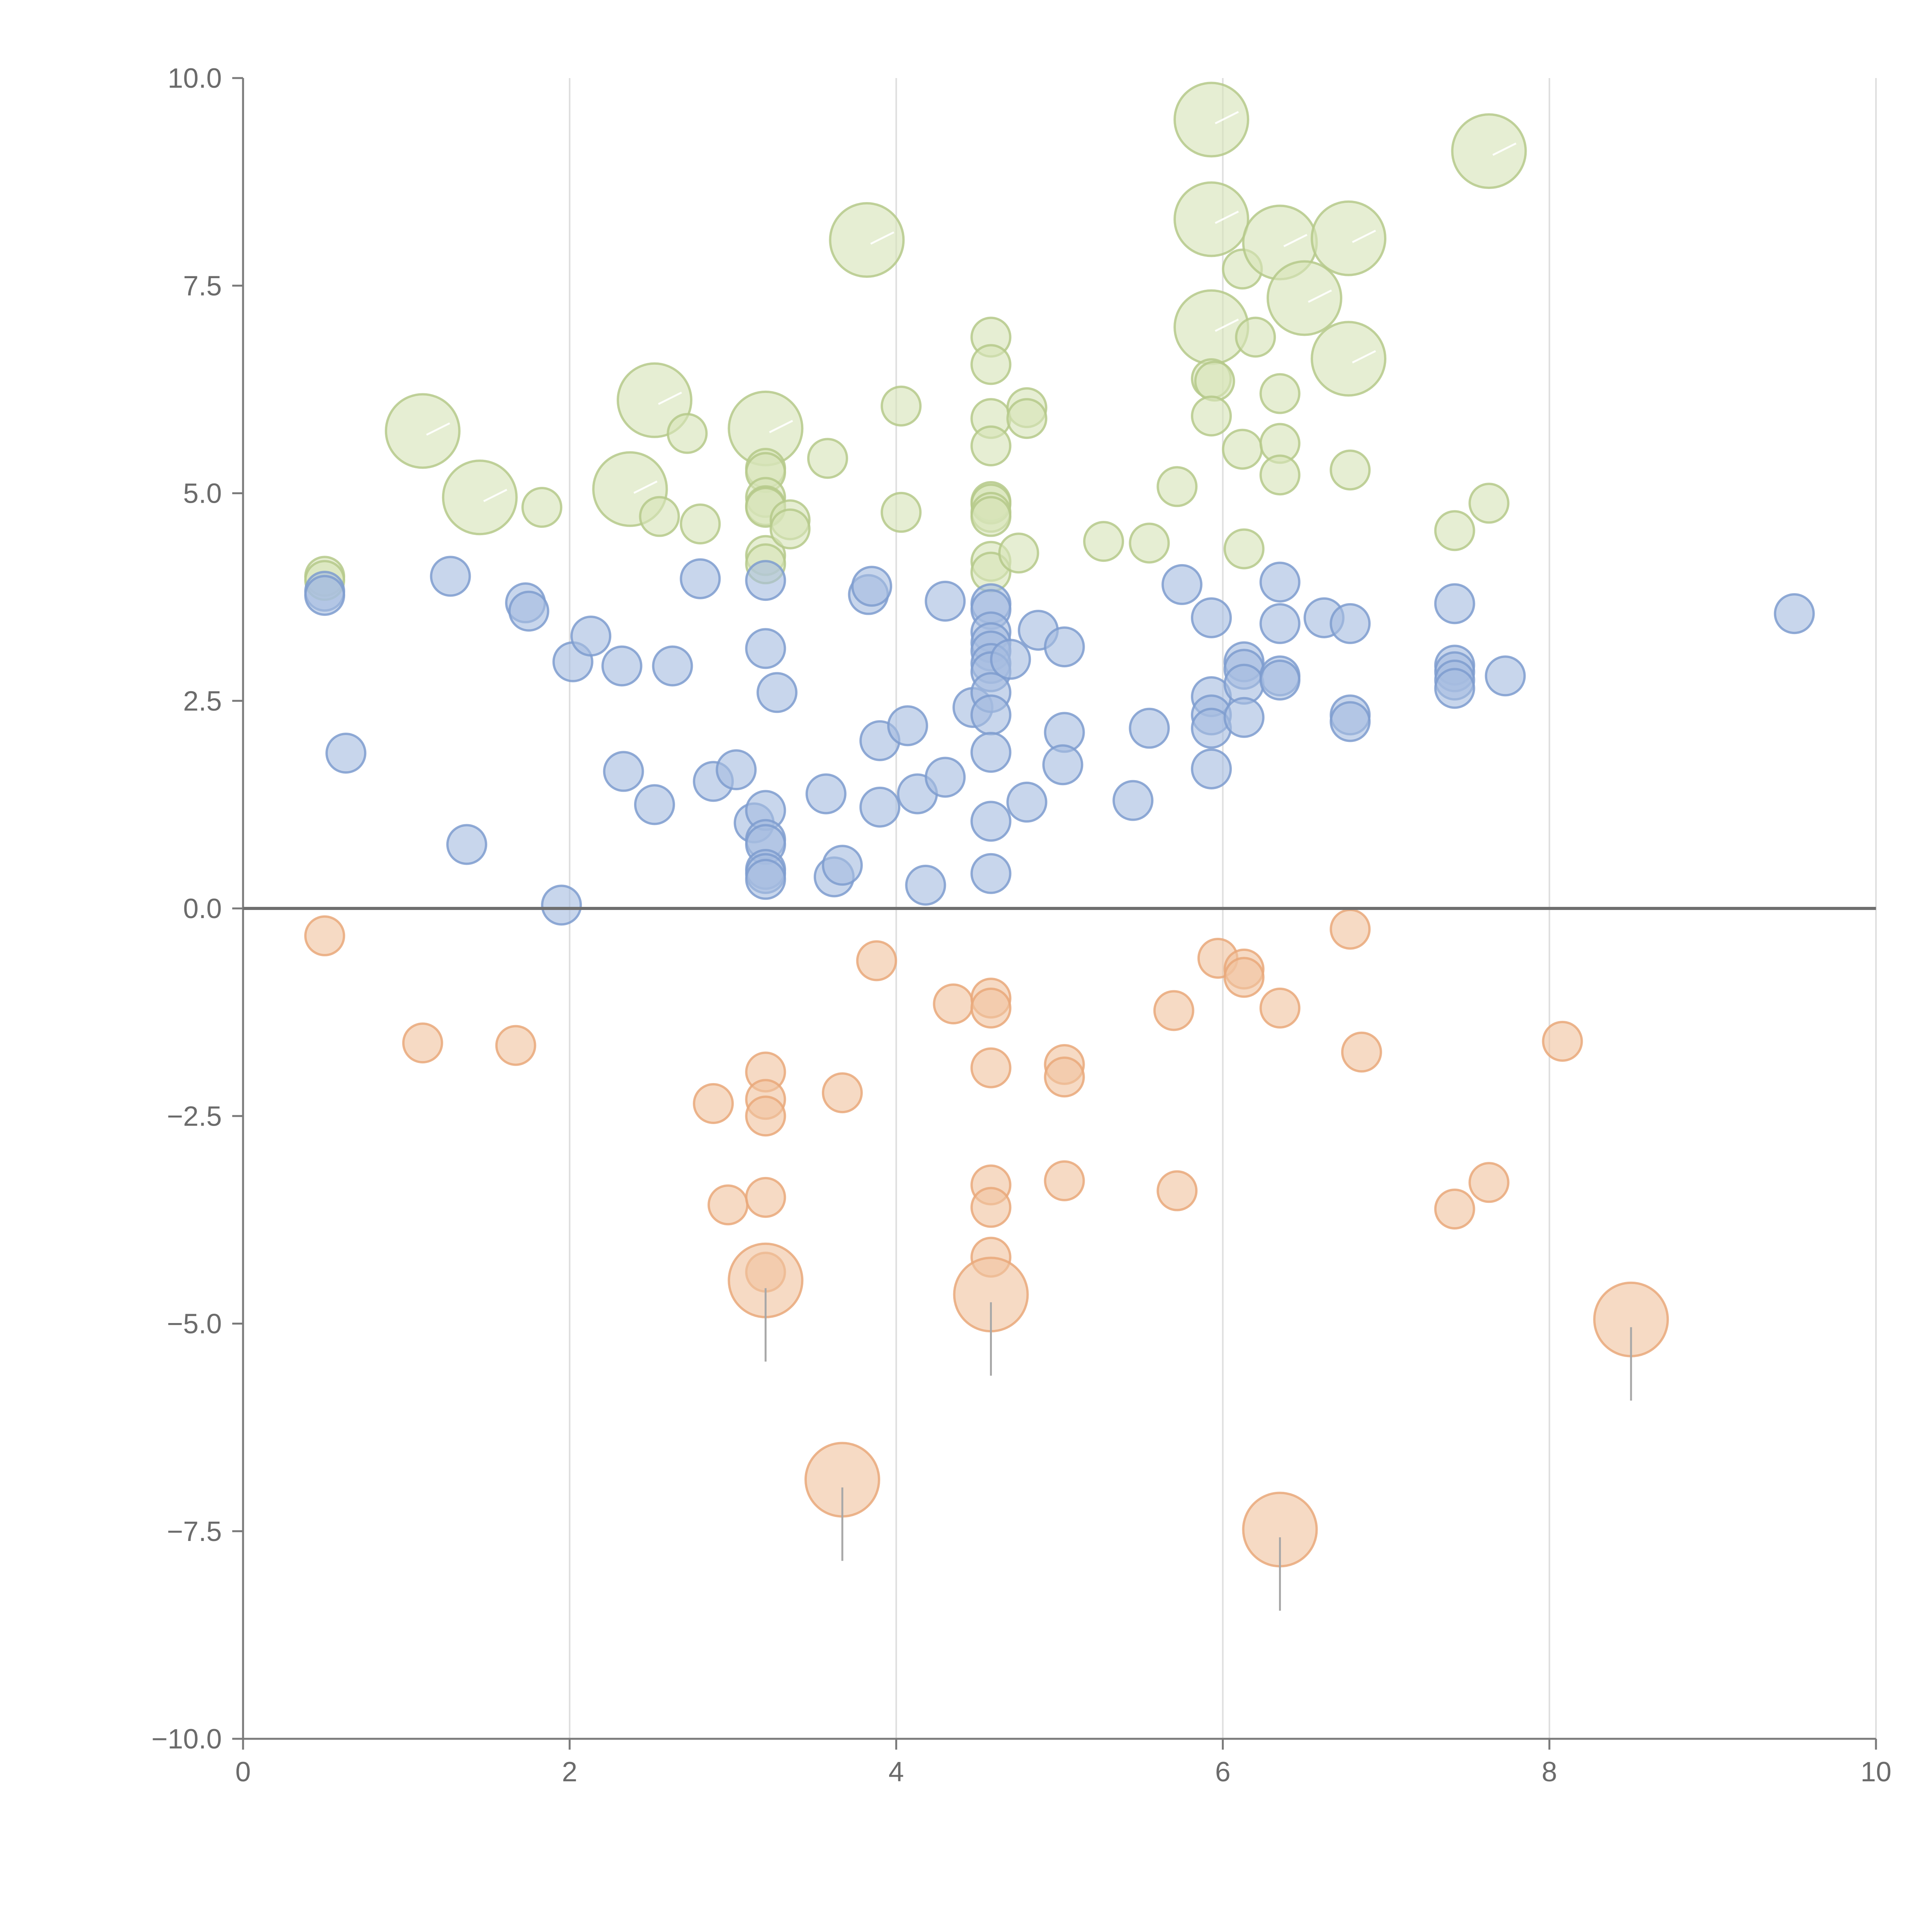  I want to click on x-tick-label: 0, so click(243, 1772).